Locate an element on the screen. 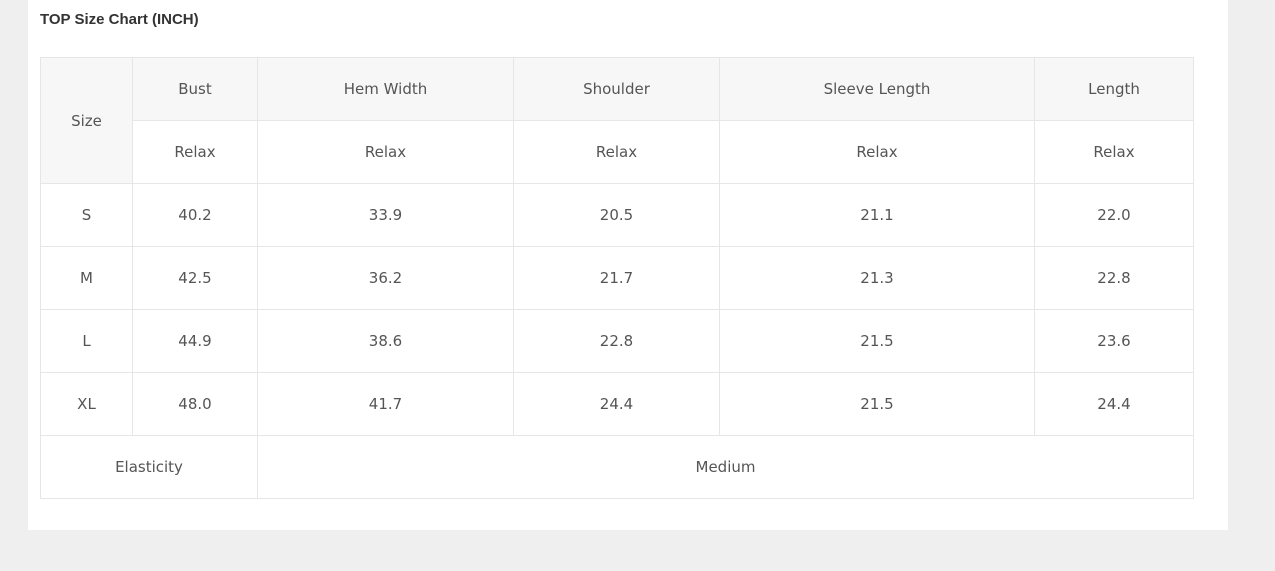 This screenshot has width=1275, height=571. elasticity-row: Elasticity Medium is located at coordinates (617, 467).